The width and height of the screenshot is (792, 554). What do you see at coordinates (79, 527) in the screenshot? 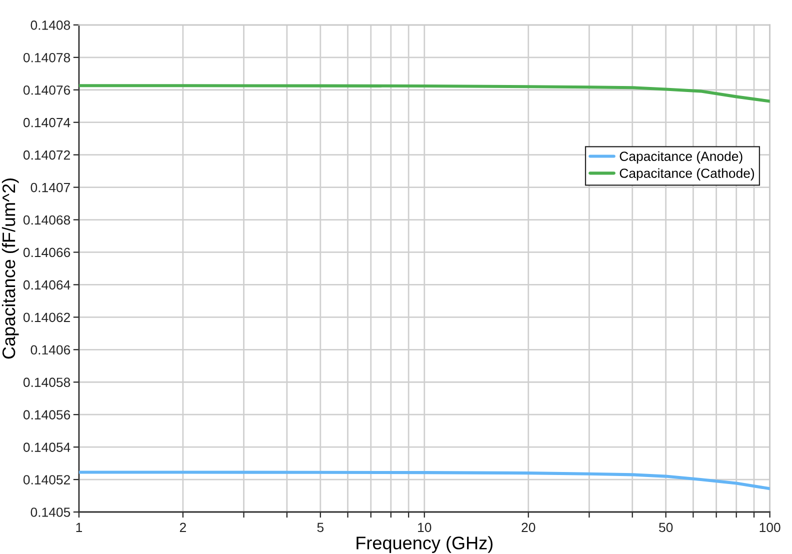
I see `x-tick-label: 1` at bounding box center [79, 527].